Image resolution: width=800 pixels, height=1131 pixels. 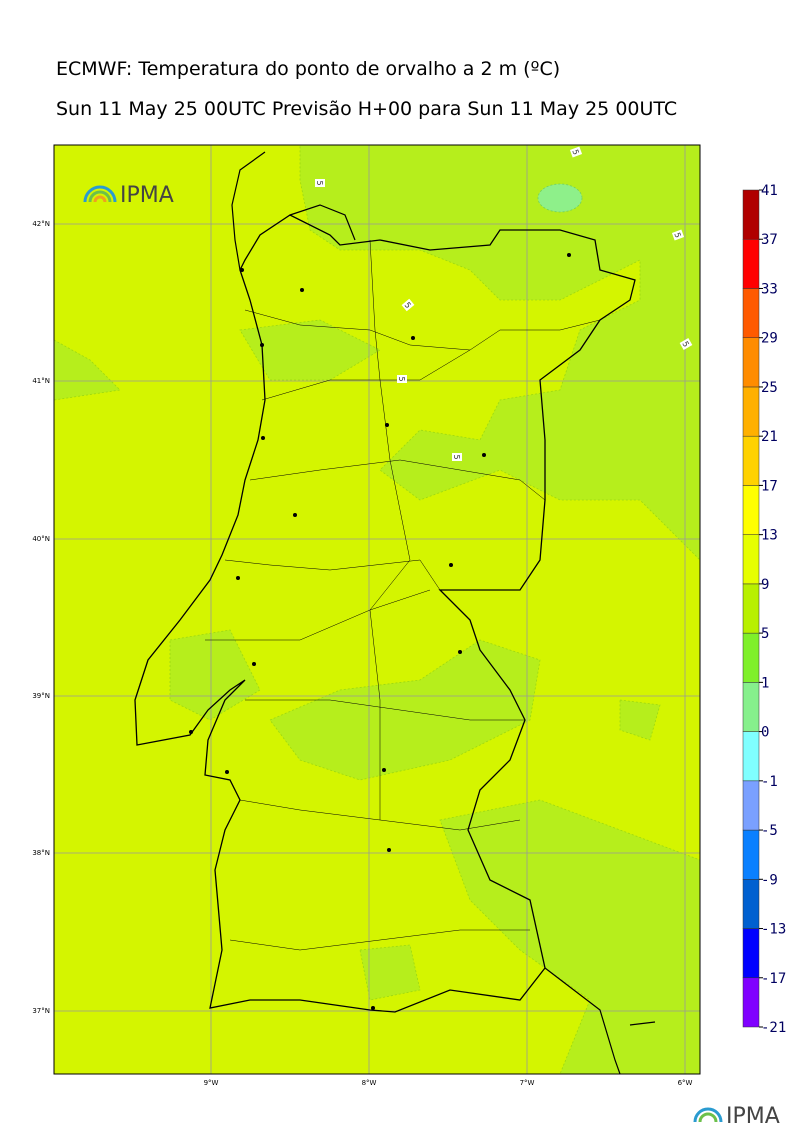 I want to click on lat-label: 37°N, so click(x=41, y=1011).